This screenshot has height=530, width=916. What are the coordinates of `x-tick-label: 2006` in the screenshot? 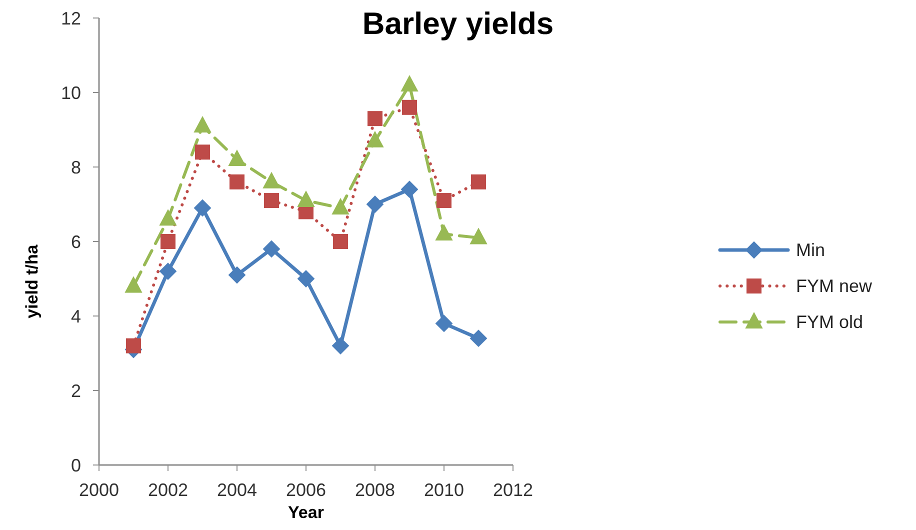 It's located at (306, 490).